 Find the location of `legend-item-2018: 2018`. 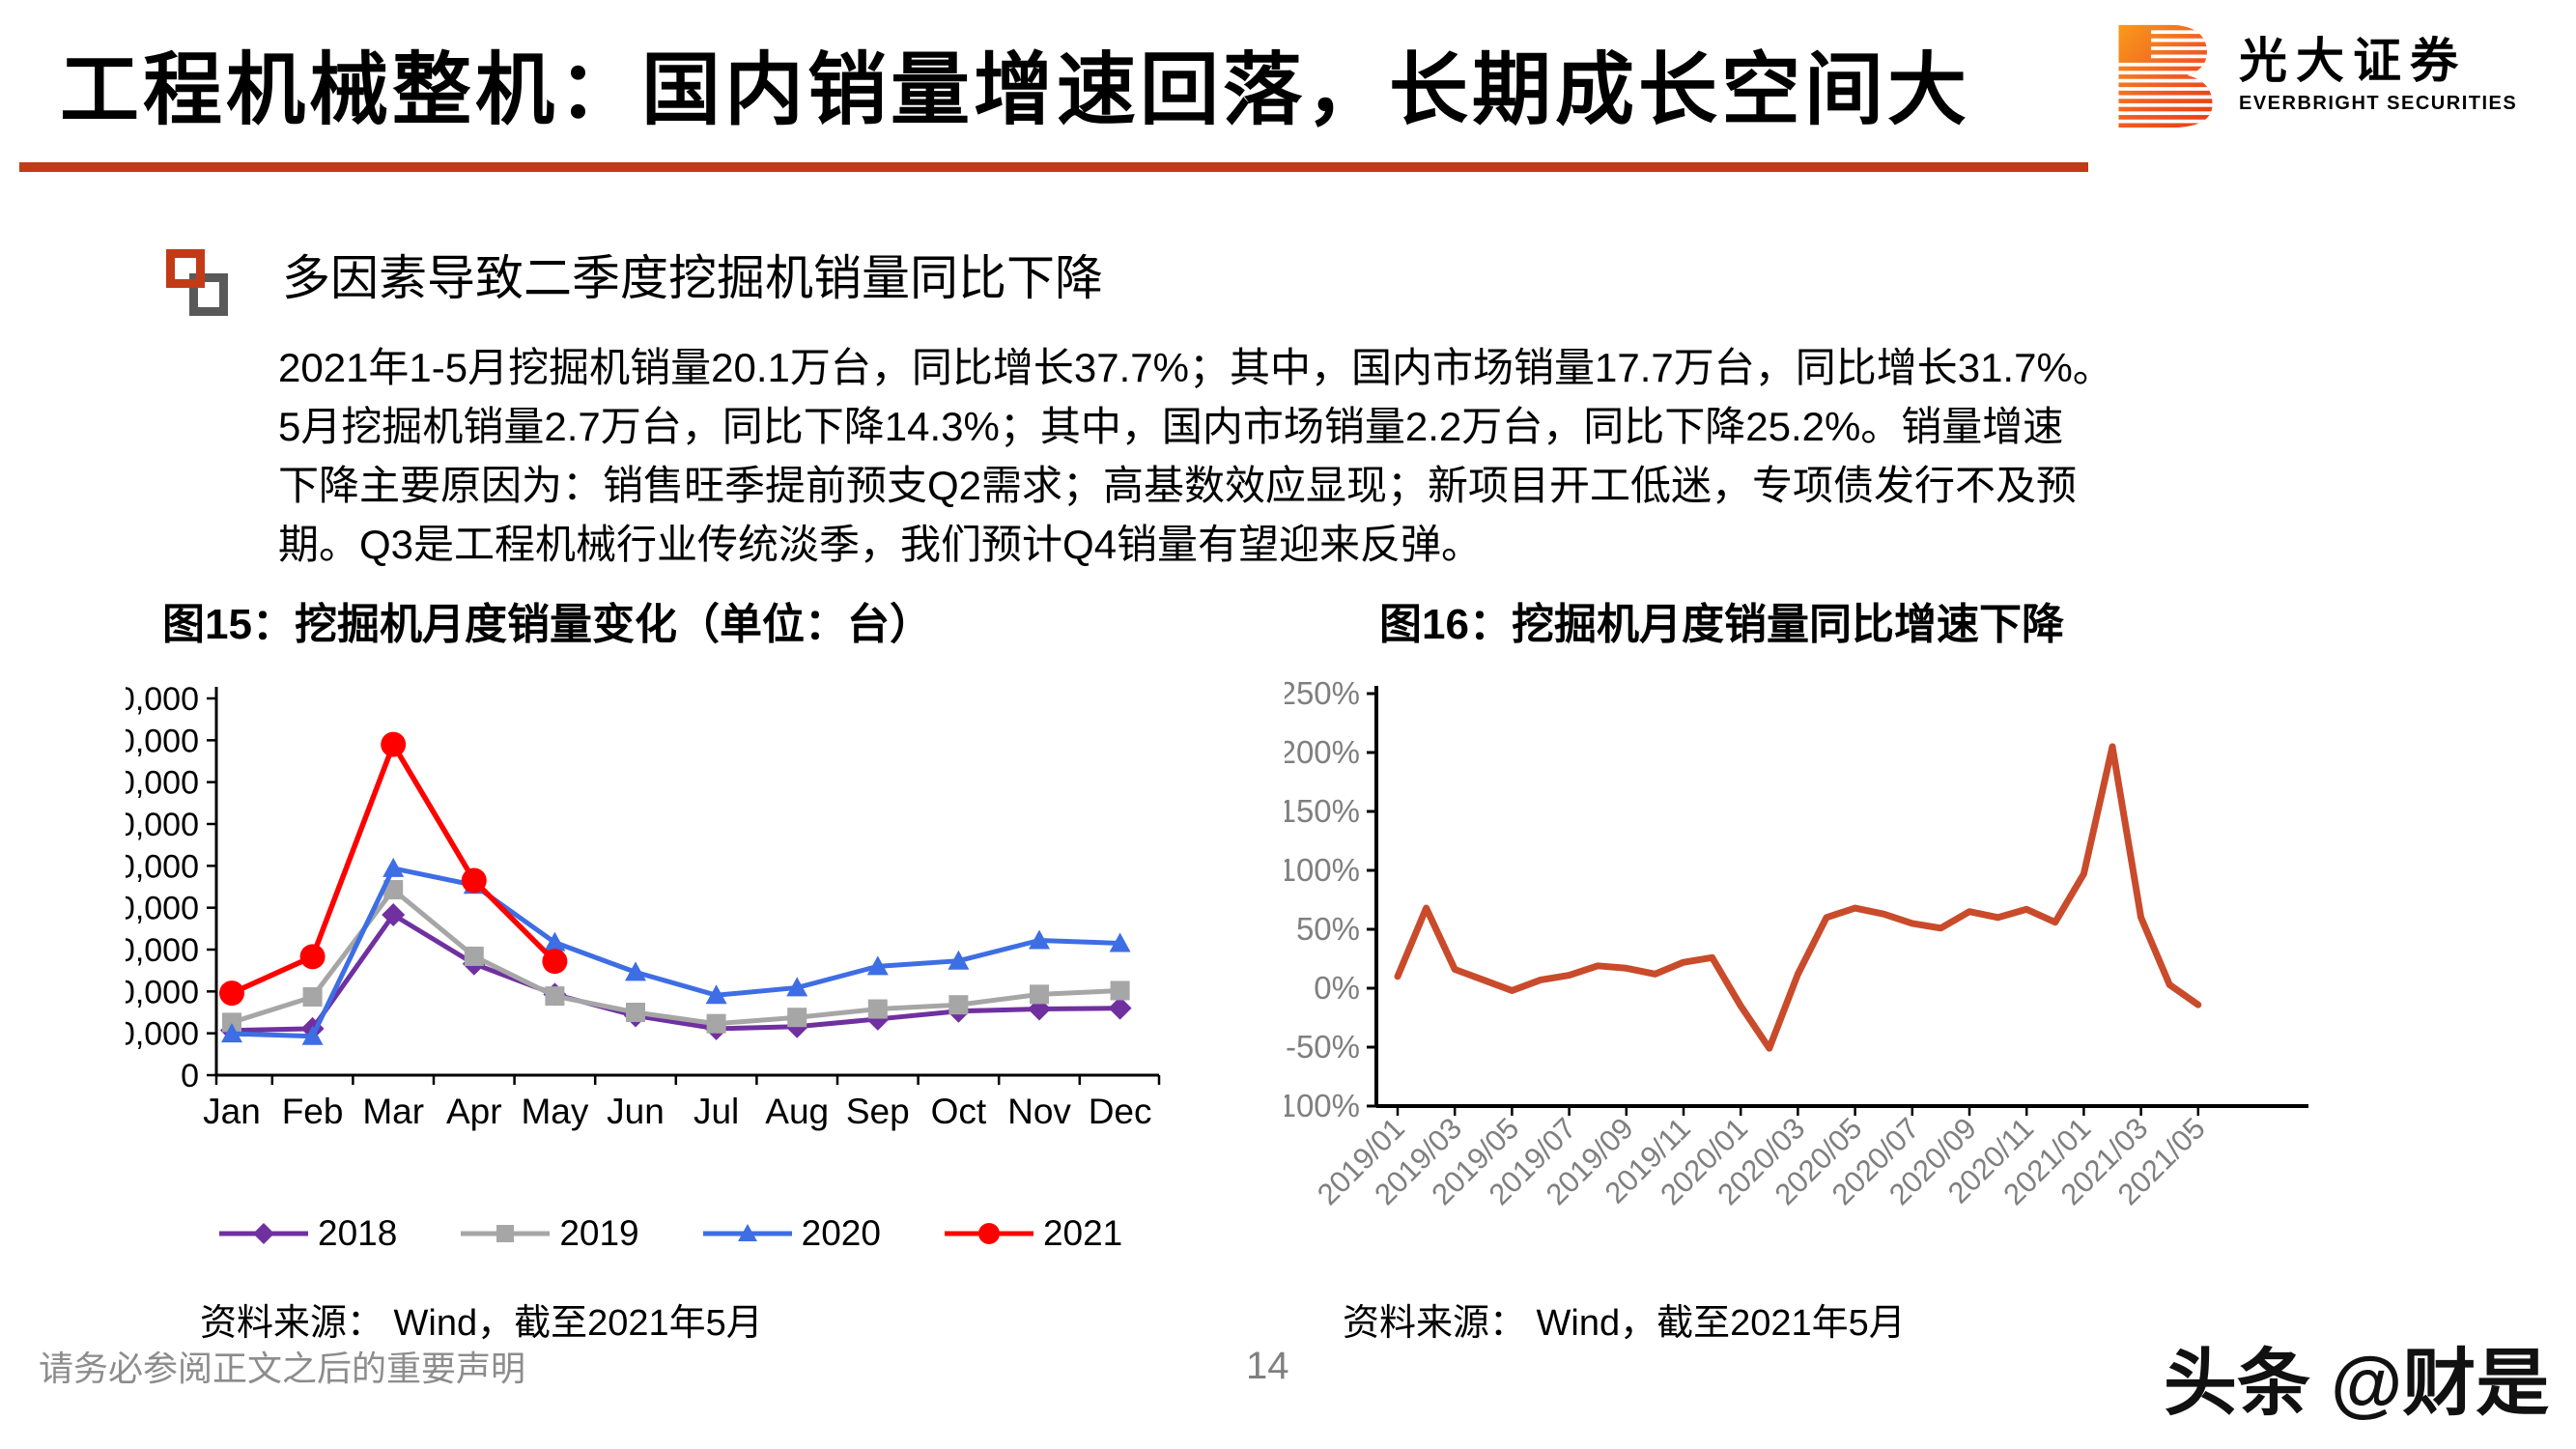

legend-item-2018: 2018 is located at coordinates (307, 1233).